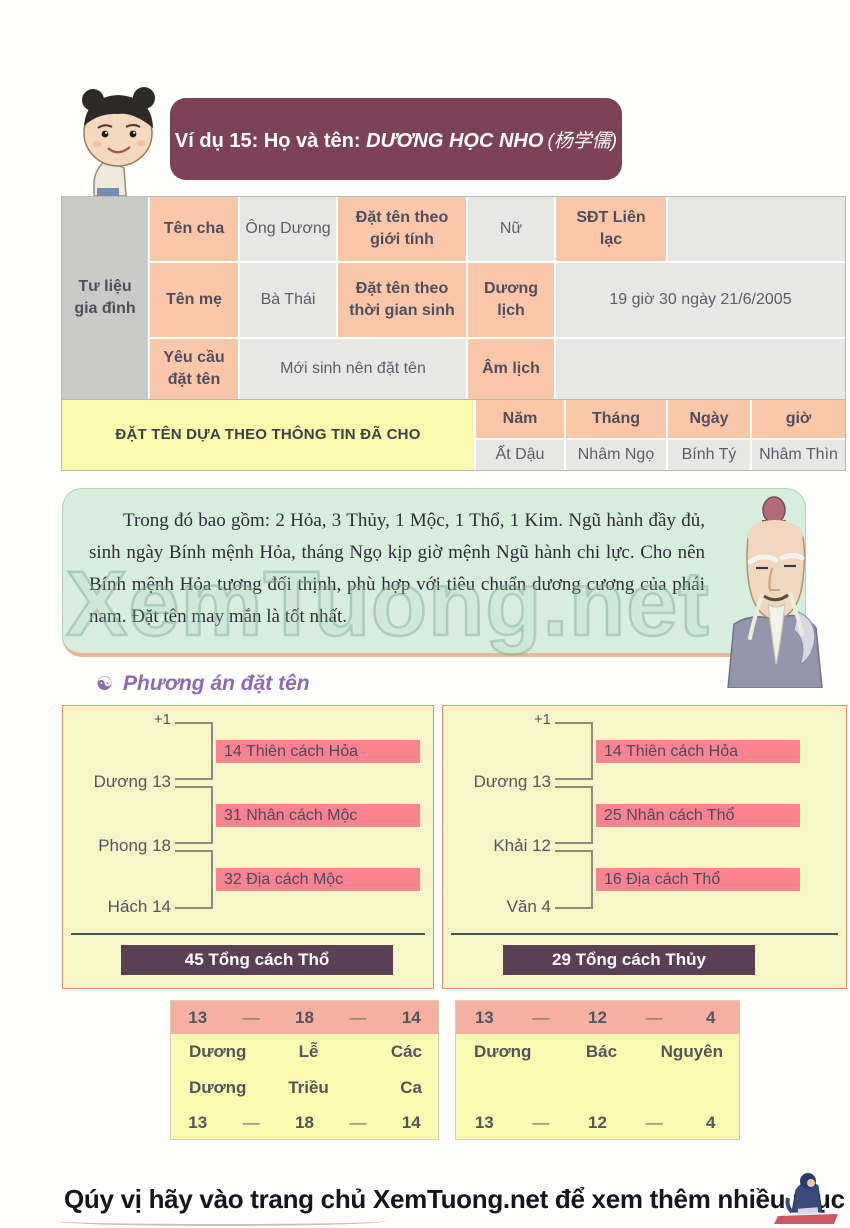  I want to click on name-part-label: Khải 12, so click(522, 845).